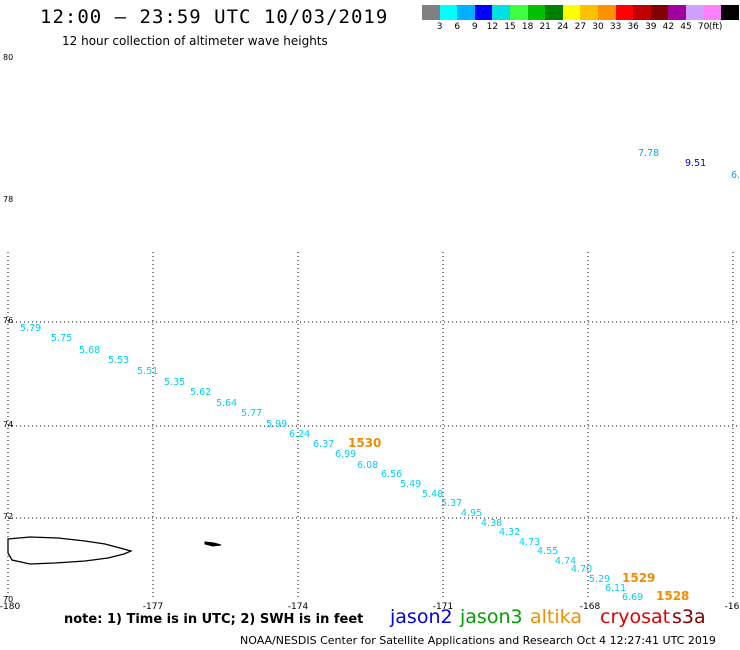  Describe the element at coordinates (391, 474) in the screenshot. I see `wave-height-value: 6.56` at that location.